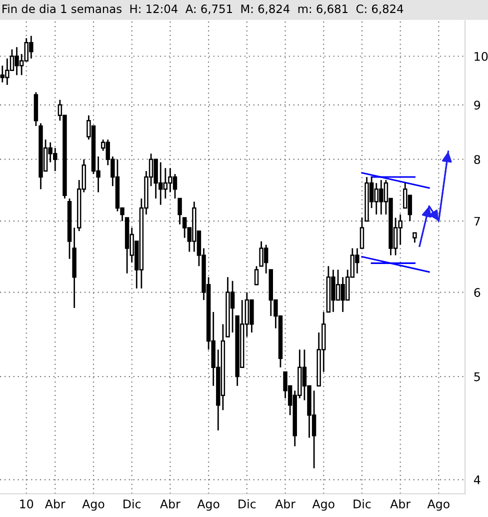  I want to click on chart-title: Fin de dia 1 semanas H: 12:04 A: 6,751 M: 6,824 m: 6,681 C: 6,824, so click(203, 9).